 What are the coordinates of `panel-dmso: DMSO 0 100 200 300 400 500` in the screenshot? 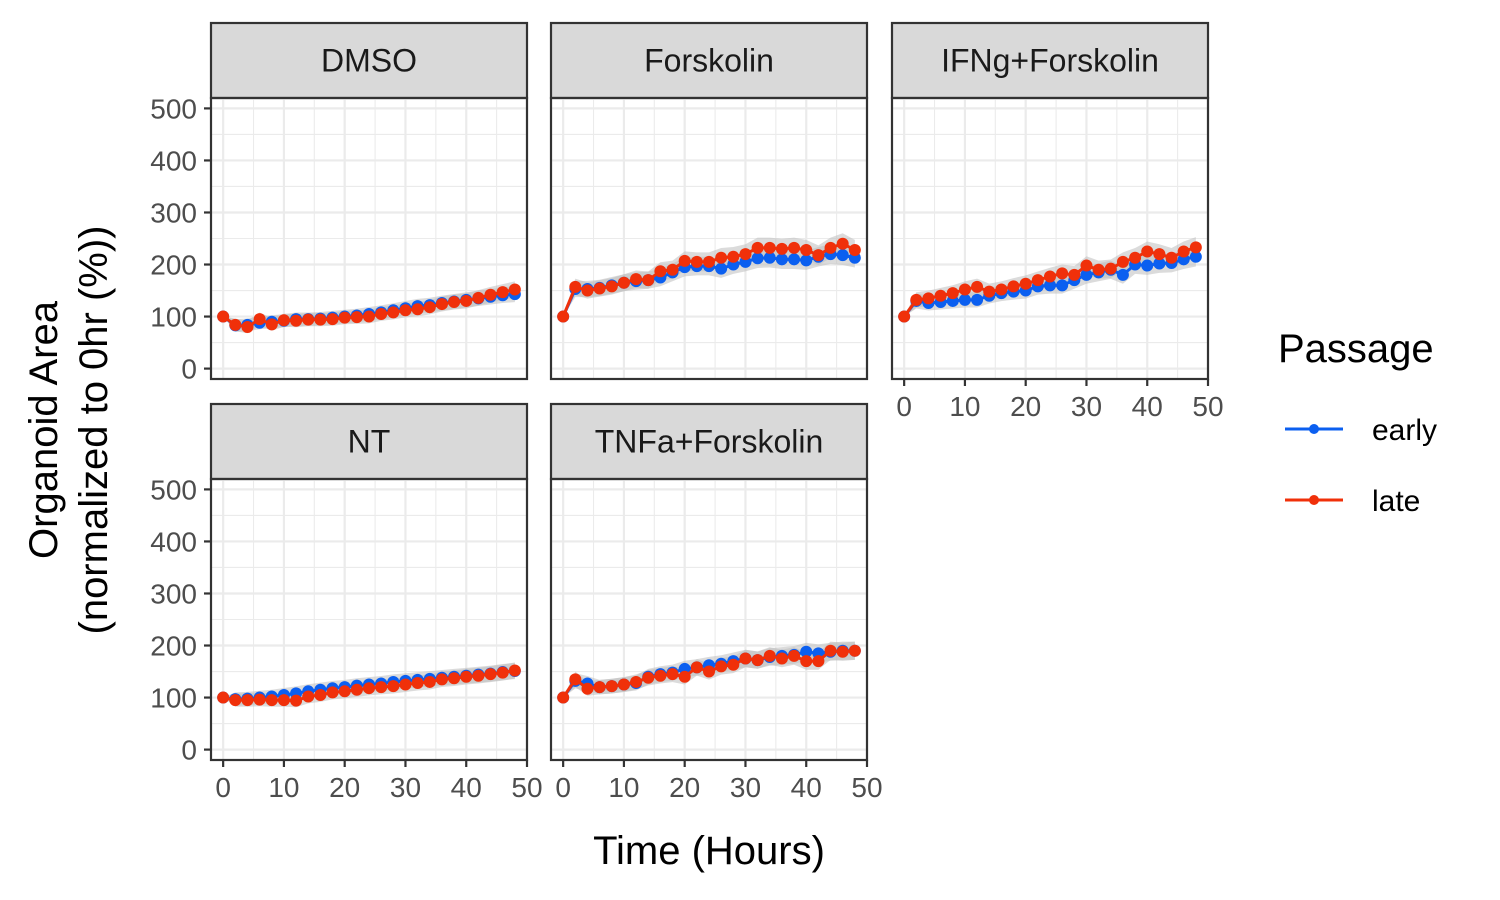 It's located at (339, 203).